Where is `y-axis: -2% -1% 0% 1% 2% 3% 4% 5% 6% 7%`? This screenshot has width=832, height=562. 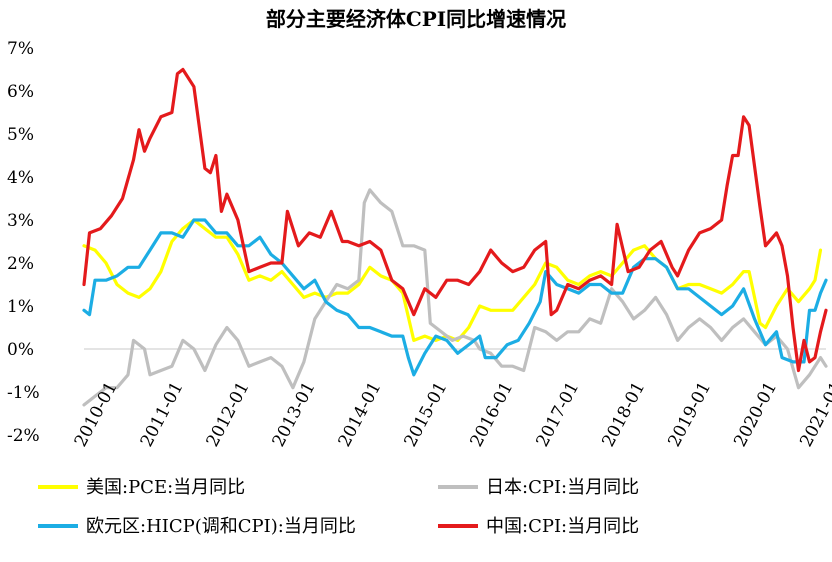
y-axis: -2% -1% 0% 1% 2% 3% 4% 5% 6% 7% is located at coordinates (23, 242).